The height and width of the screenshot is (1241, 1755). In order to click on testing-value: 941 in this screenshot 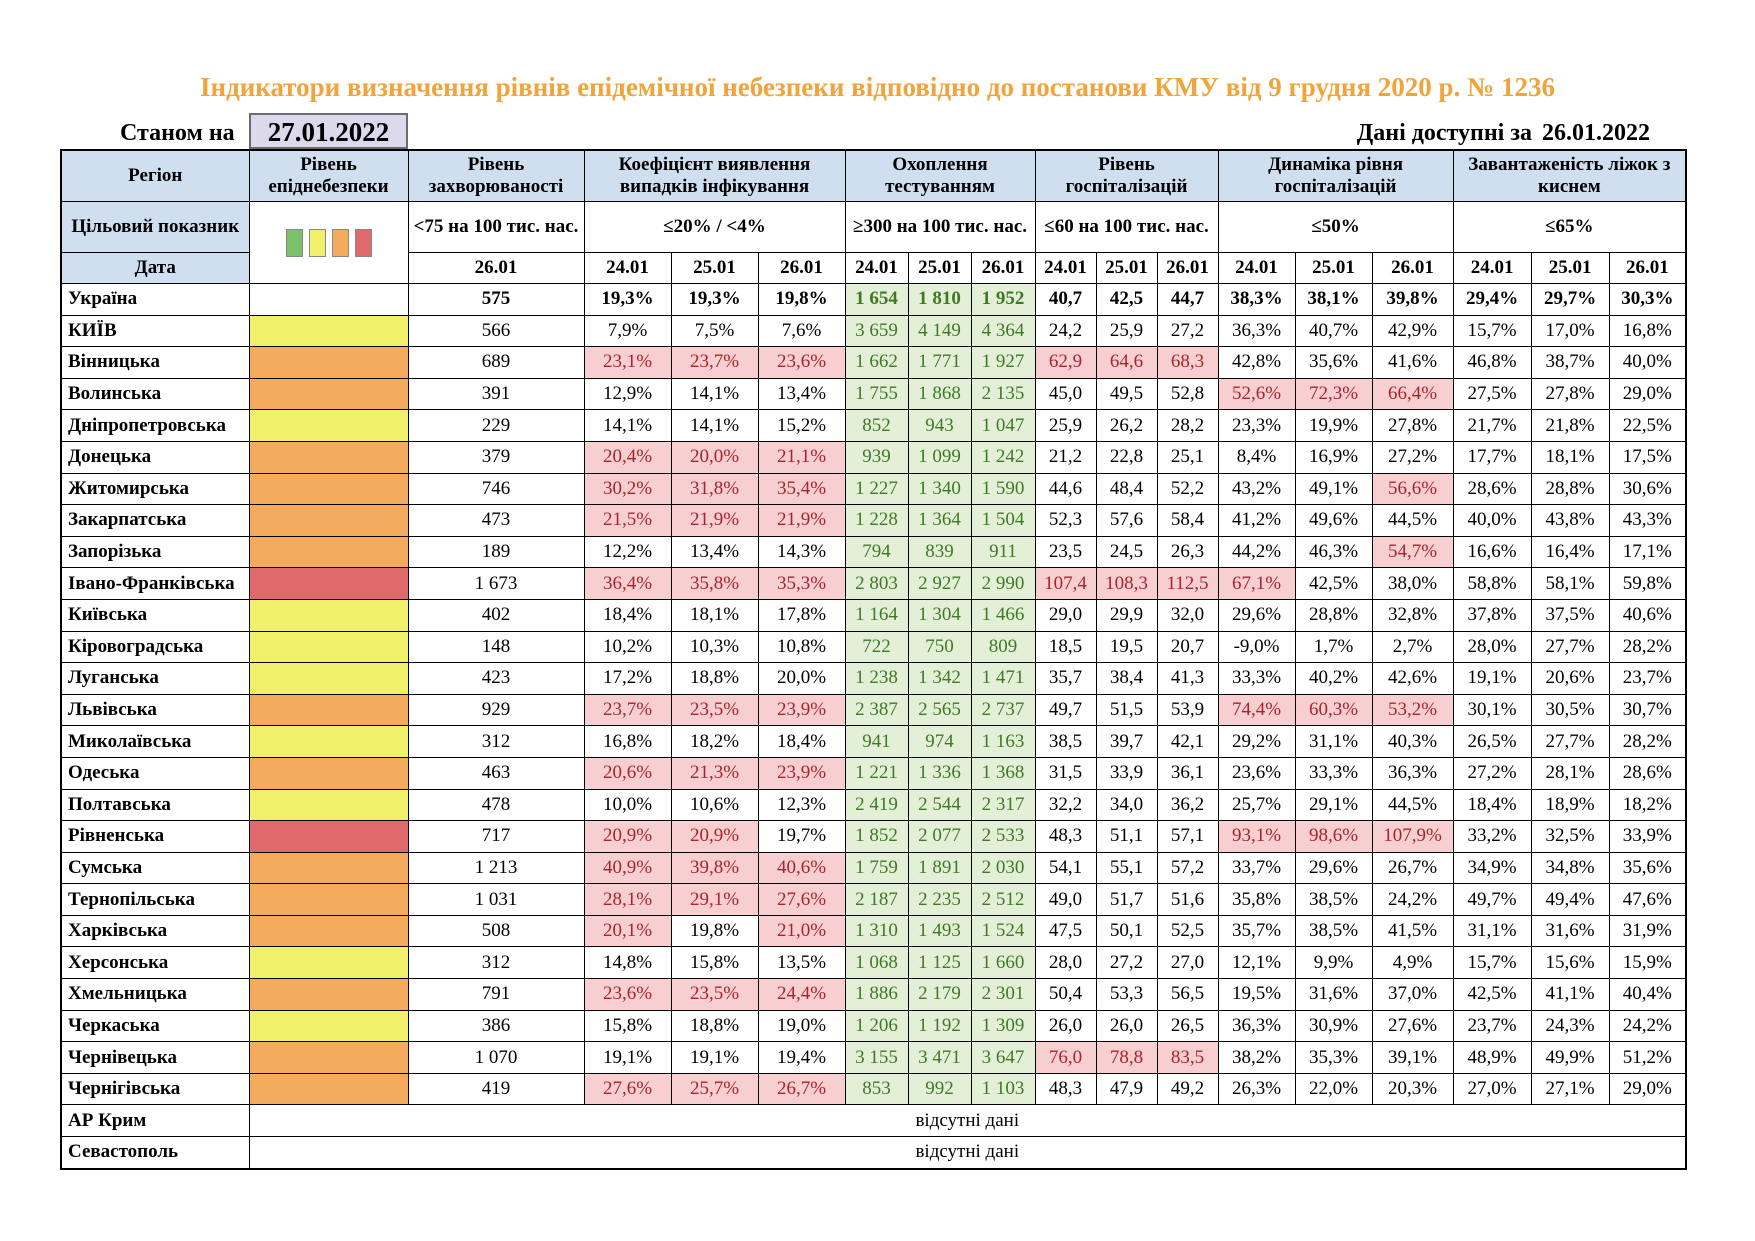, I will do `click(876, 741)`.